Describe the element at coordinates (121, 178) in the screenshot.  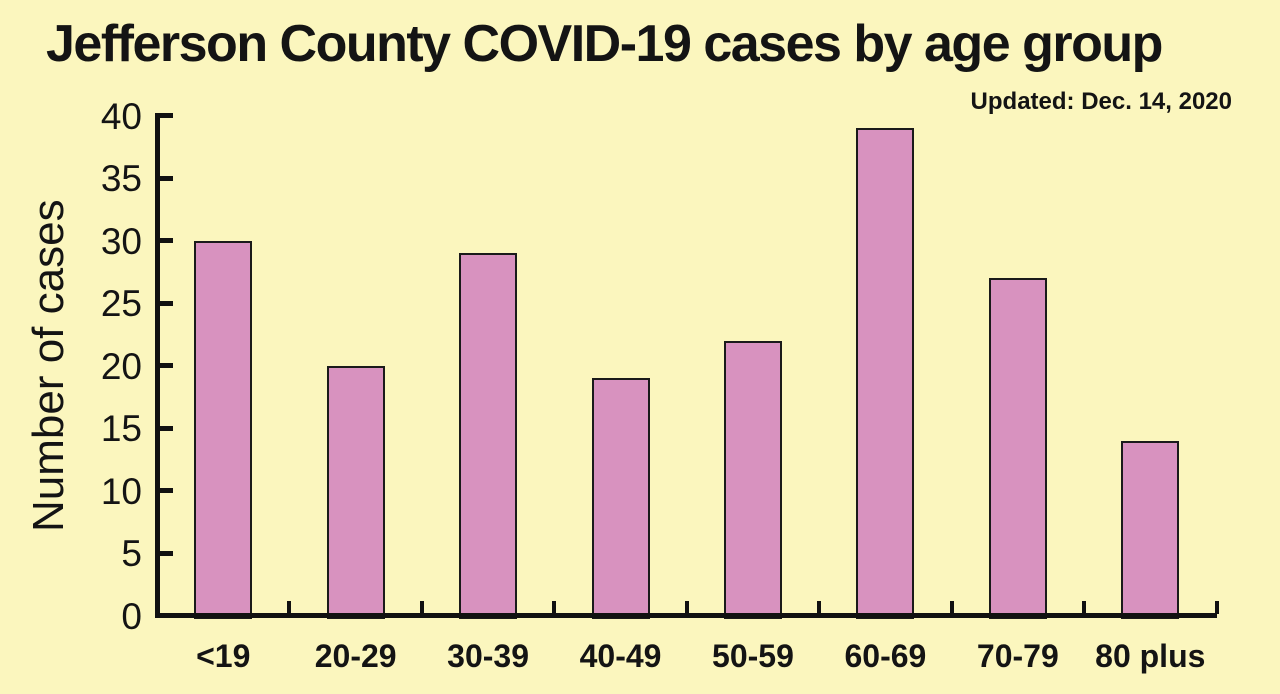
I see `y-tick-label: 35` at that location.